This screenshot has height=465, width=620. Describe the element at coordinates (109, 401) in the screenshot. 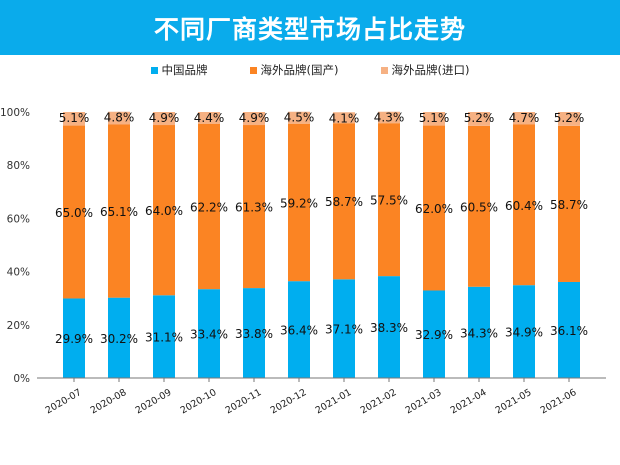

I see `x-tick-label: 2020-08` at that location.